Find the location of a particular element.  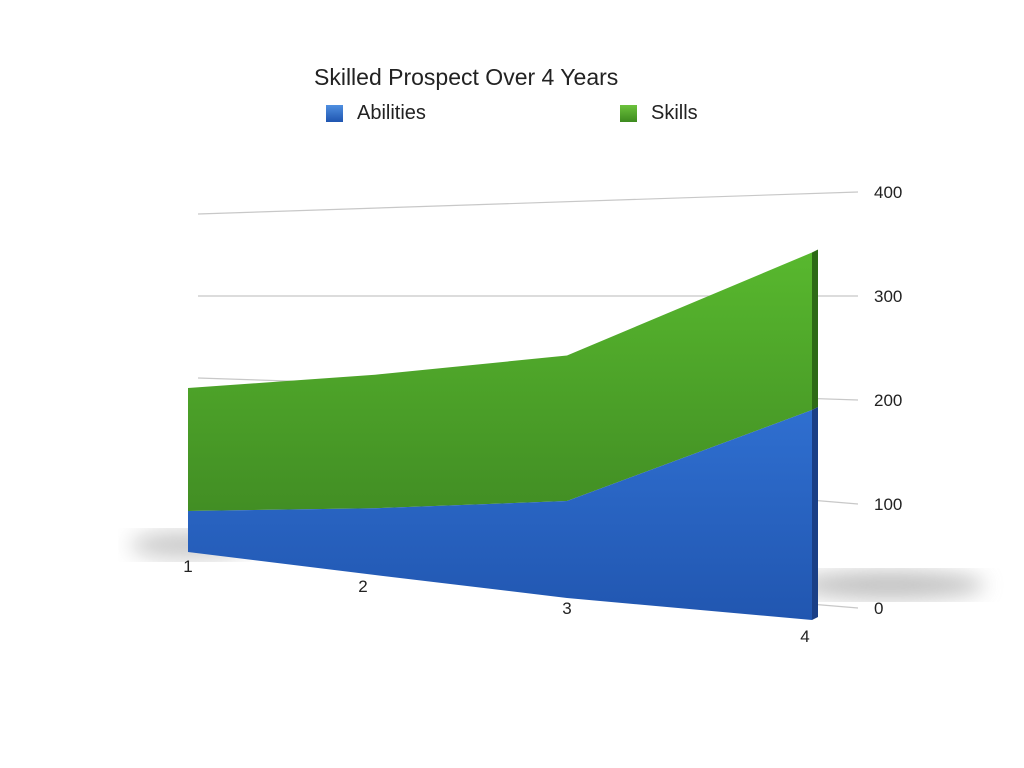

y-tick-label-0: 0 is located at coordinates (878, 608).